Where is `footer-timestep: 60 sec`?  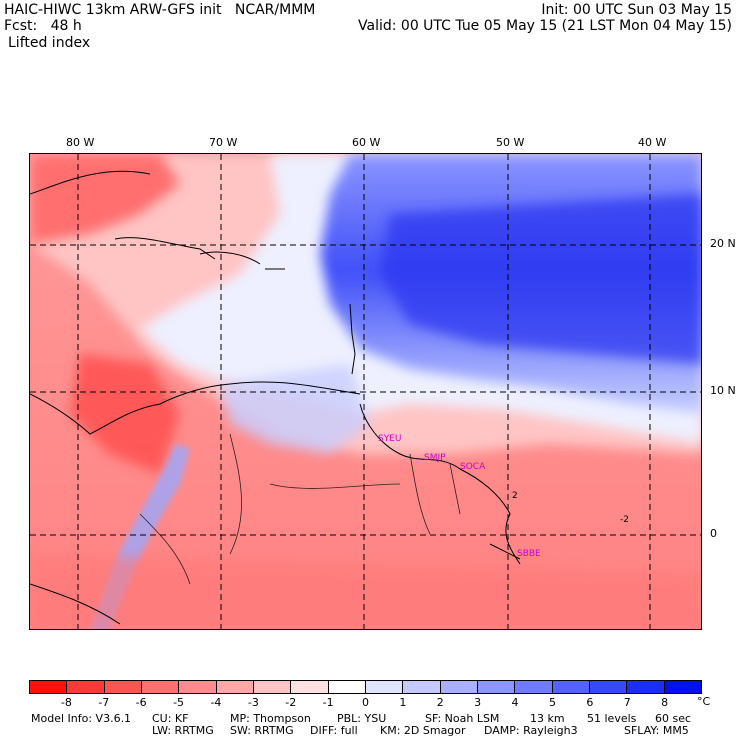
footer-timestep: 60 sec is located at coordinates (673, 718).